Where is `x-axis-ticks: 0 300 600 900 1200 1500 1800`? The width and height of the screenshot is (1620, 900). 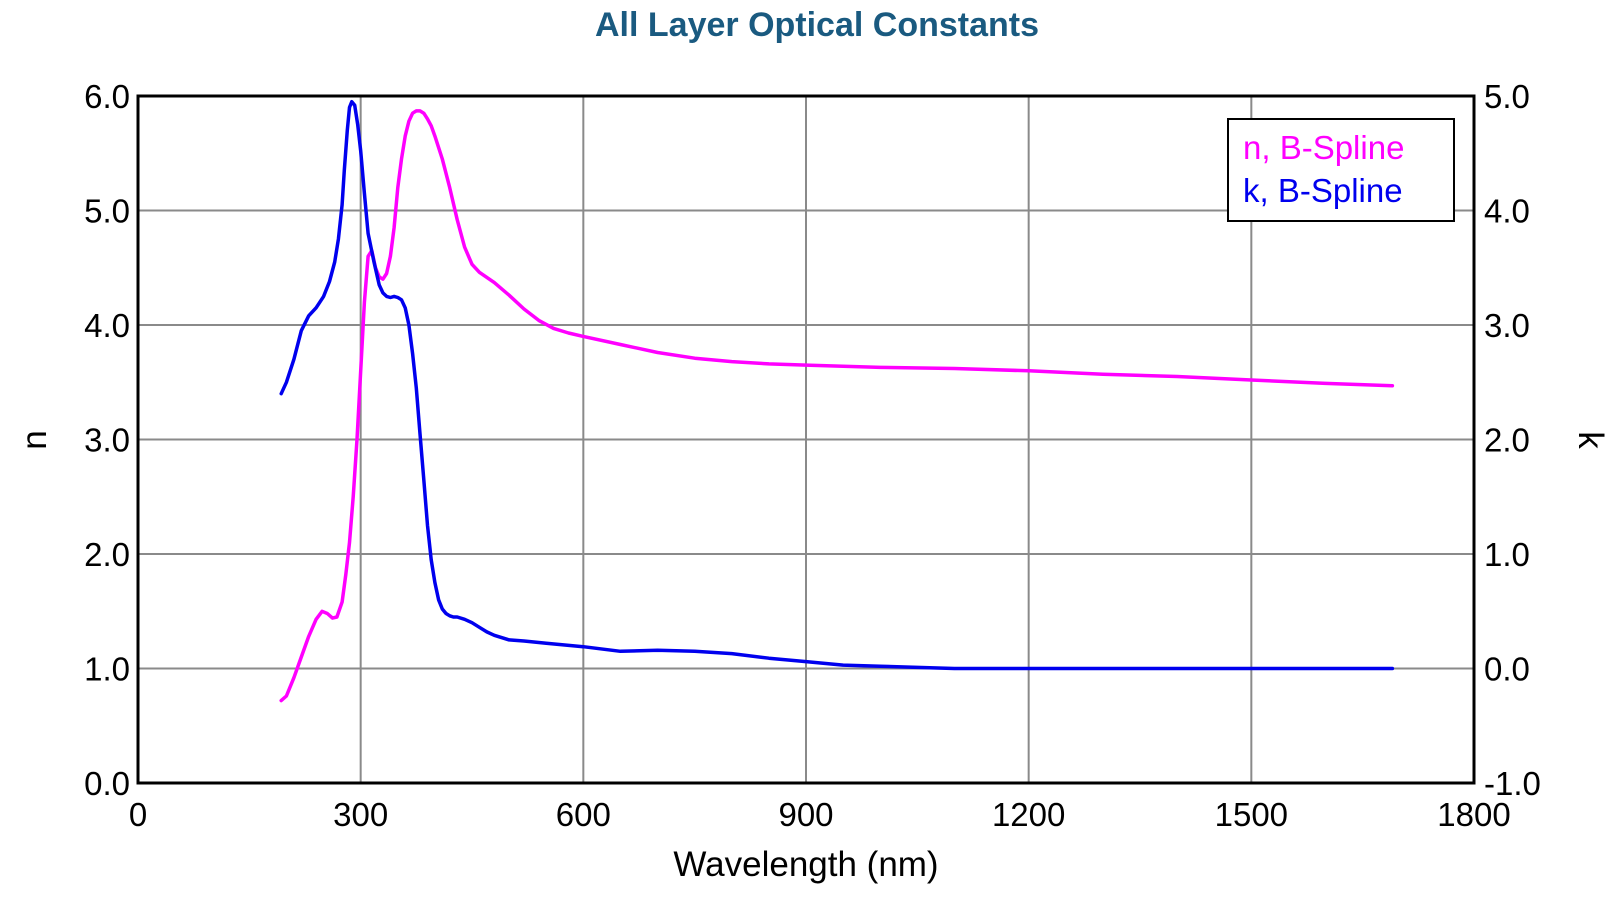
x-axis-ticks: 0 300 600 900 1200 1500 1800 is located at coordinates (820, 814).